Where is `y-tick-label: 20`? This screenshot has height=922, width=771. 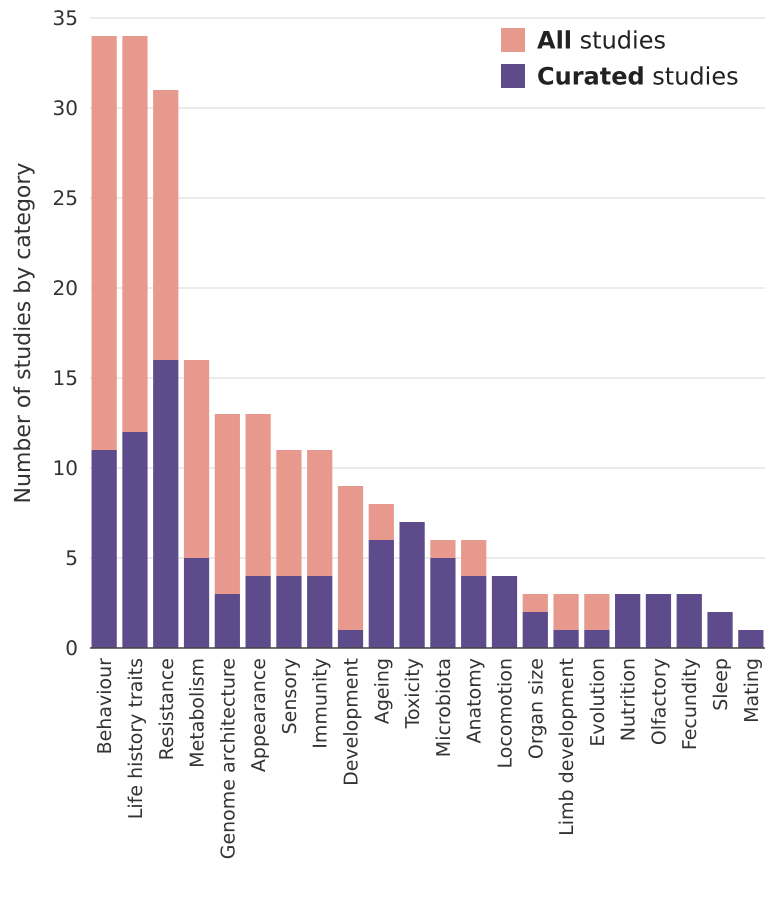
y-tick-label: 20 is located at coordinates (65, 288).